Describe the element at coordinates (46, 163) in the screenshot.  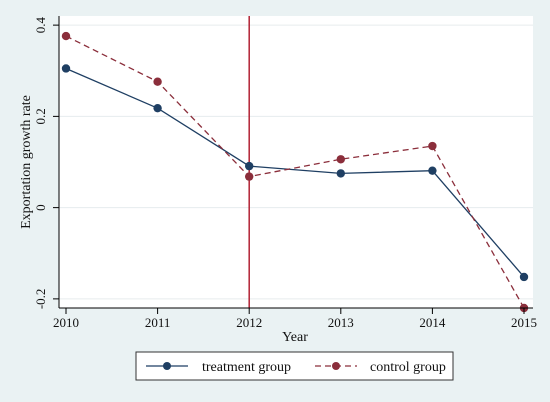
I see `y-ticks: -0.2 0 0.2 0.4` at that location.